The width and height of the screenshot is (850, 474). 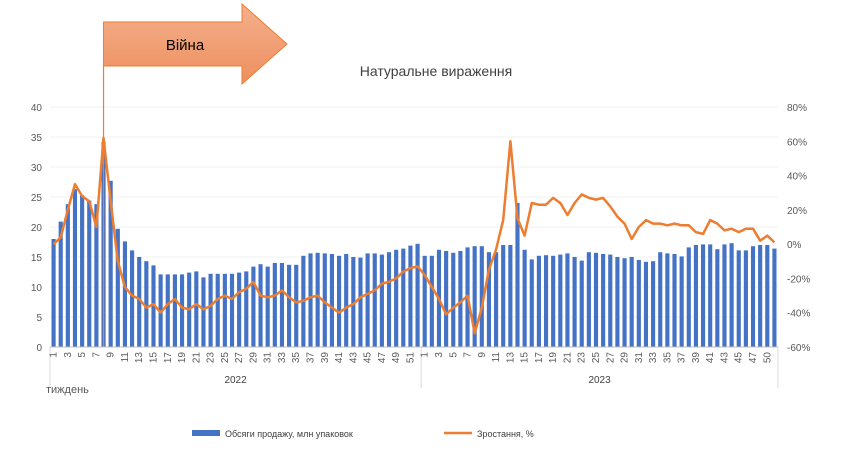 What do you see at coordinates (325, 358) in the screenshot?
I see `x-tick-label: 39` at bounding box center [325, 358].